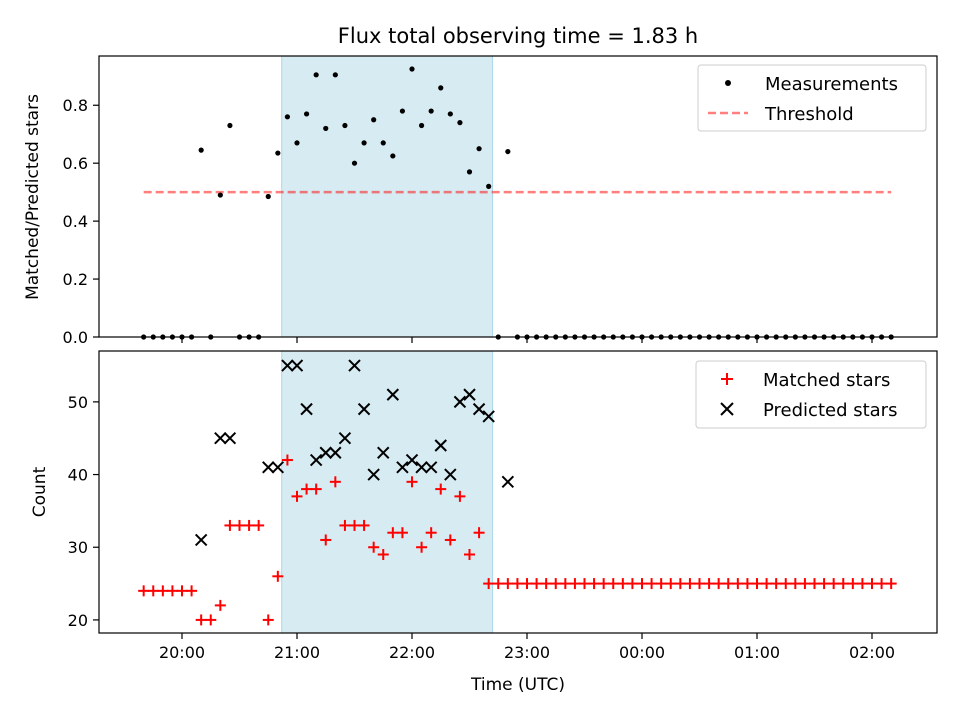 The image size is (960, 720). Describe the element at coordinates (75, 163) in the screenshot. I see `y-tick-label: 0.6` at that location.